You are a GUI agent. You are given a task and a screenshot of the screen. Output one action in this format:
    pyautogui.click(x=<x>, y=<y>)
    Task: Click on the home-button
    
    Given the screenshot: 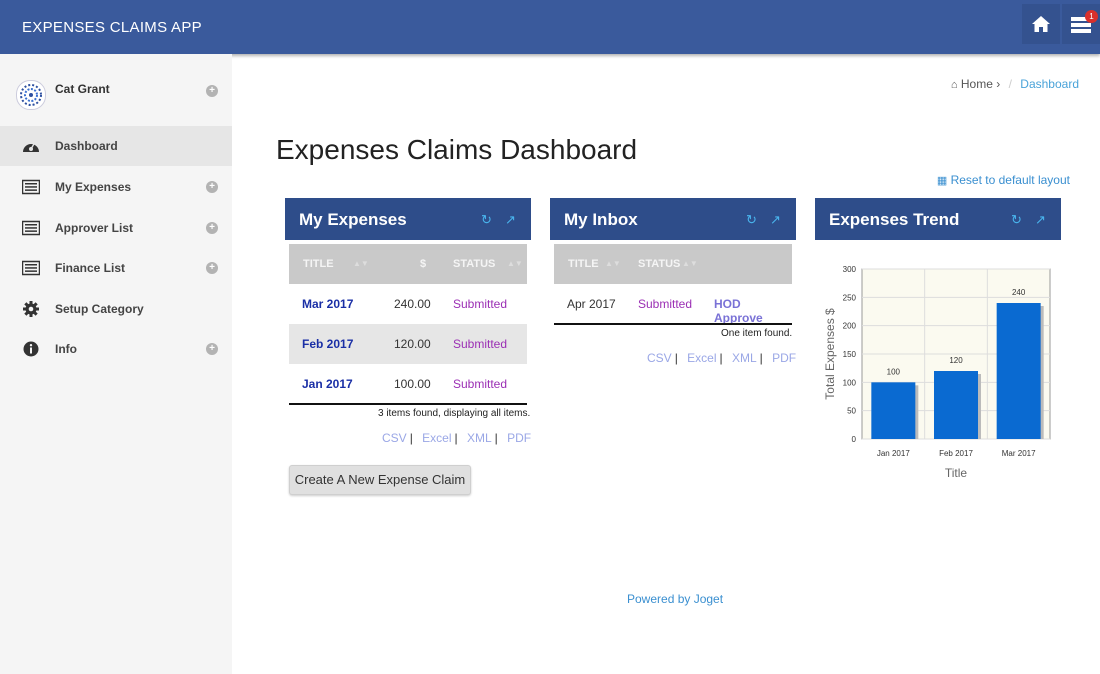 What is the action you would take?
    pyautogui.click(x=1041, y=24)
    